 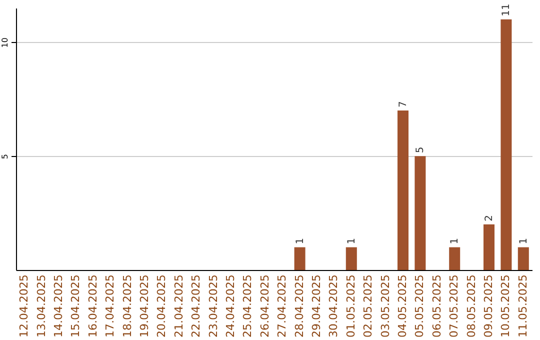 What do you see at coordinates (24, 306) in the screenshot?
I see `x-tick-label: 12.04.2025` at bounding box center [24, 306].